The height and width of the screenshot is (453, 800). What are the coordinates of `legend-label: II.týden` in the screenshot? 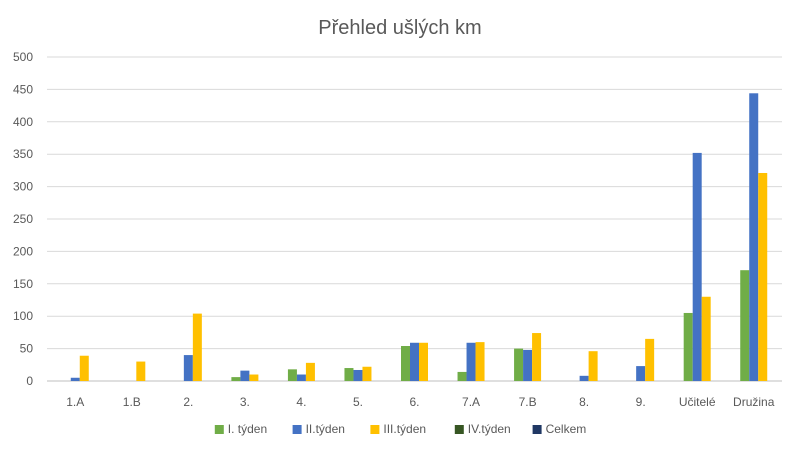 It's located at (325, 429).